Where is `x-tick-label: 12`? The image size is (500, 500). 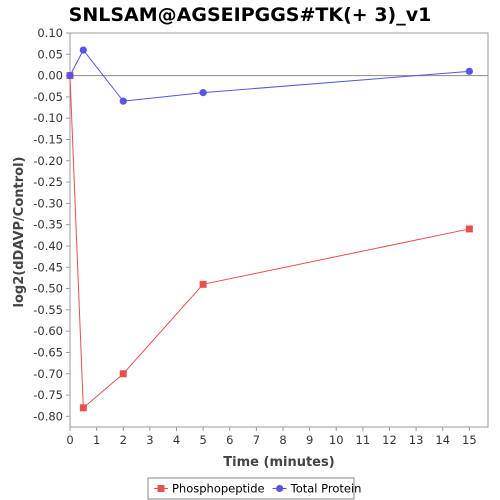
x-tick-label: 12 is located at coordinates (389, 440).